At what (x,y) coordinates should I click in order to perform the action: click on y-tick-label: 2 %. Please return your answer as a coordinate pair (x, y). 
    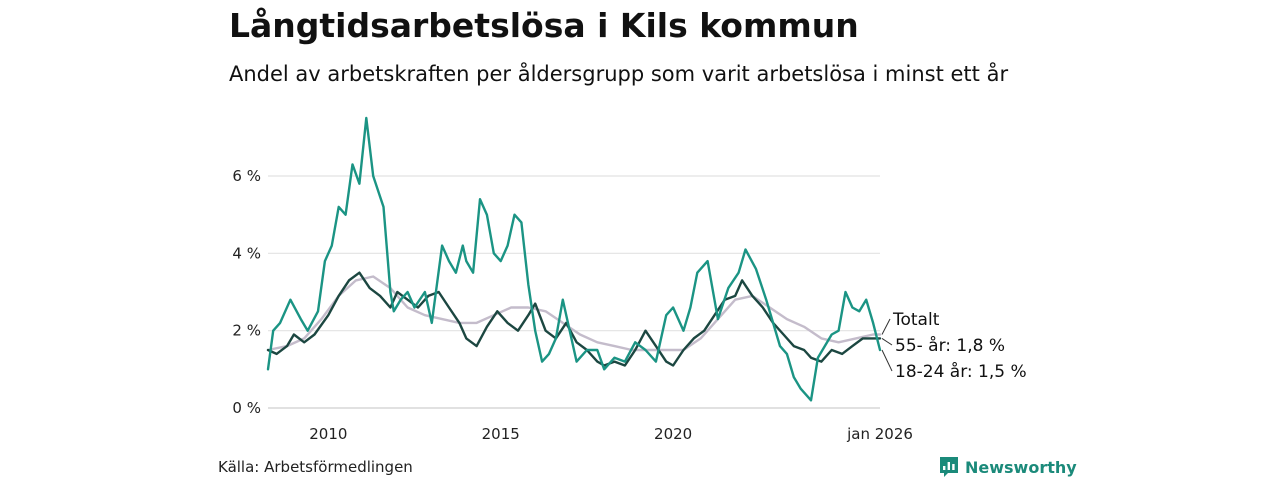
    Looking at the image, I should click on (246, 331).